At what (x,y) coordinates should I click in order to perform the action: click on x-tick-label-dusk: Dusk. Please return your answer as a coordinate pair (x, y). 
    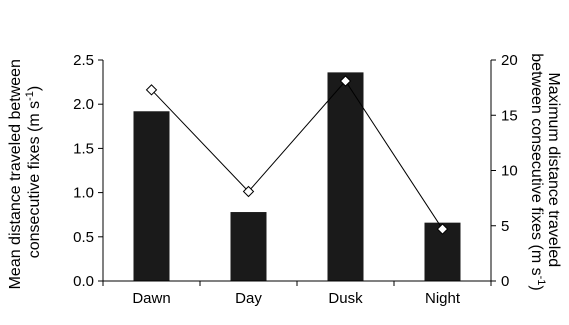
    Looking at the image, I should click on (345, 298).